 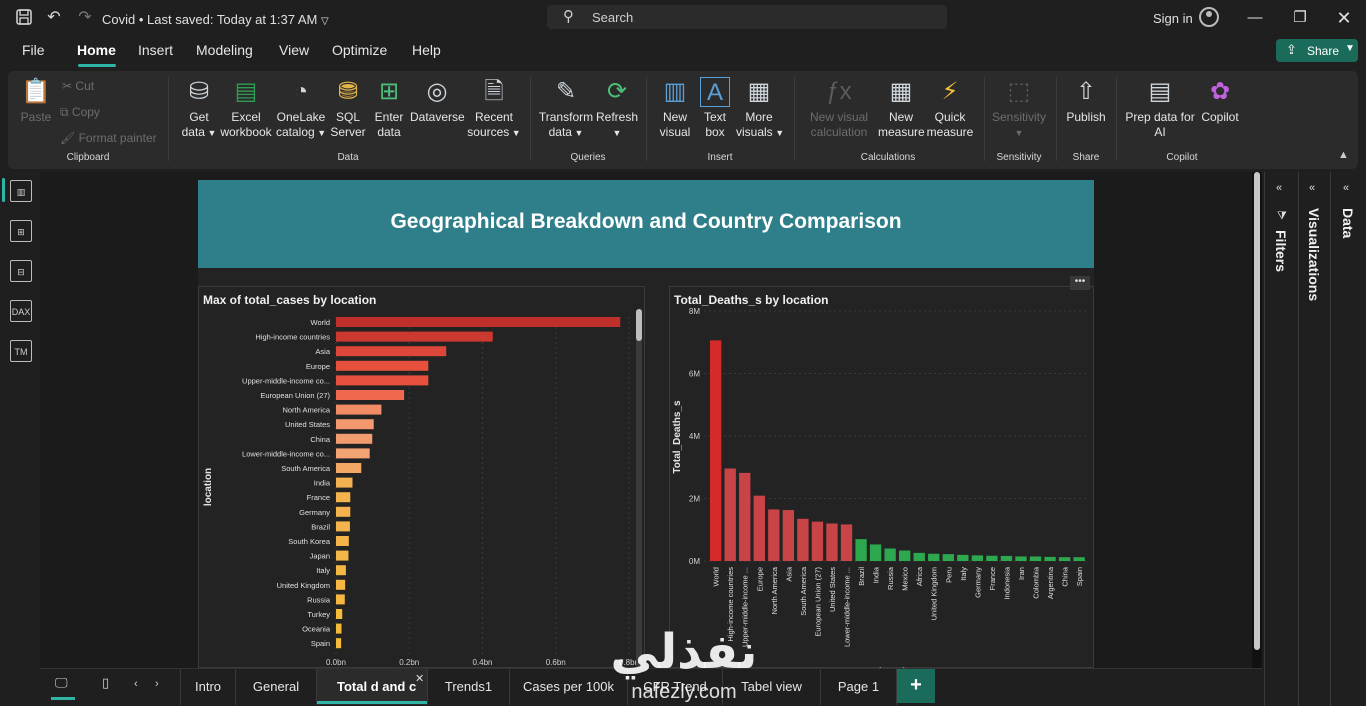 I want to click on dataverse-button: ◎ Dataverse, so click(x=437, y=101).